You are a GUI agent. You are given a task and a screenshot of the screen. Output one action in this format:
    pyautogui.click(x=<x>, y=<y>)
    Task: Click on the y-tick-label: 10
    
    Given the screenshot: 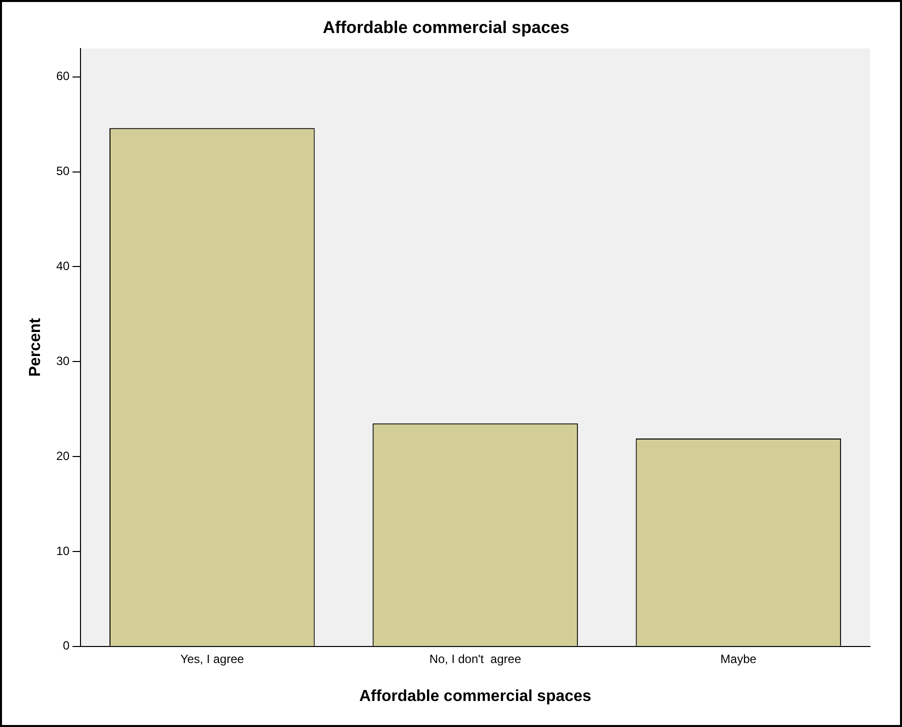 What is the action you would take?
    pyautogui.click(x=63, y=551)
    